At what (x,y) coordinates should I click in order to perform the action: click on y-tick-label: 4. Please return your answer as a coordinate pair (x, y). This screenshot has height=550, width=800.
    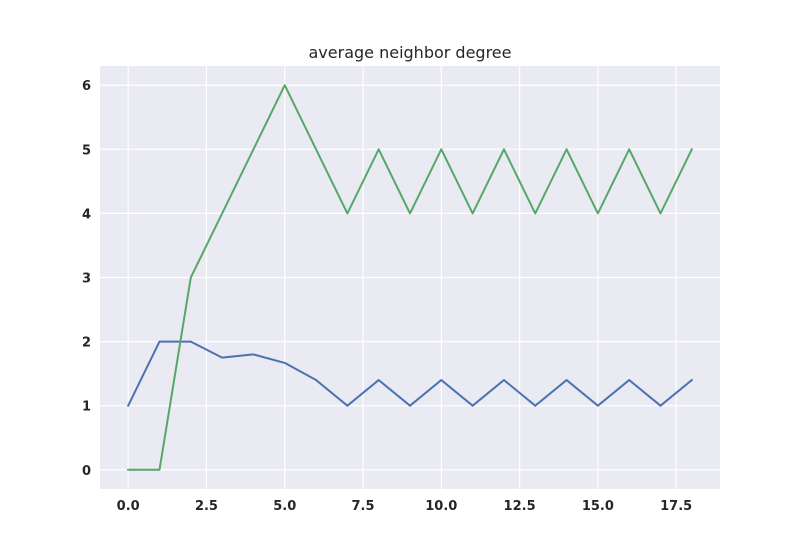
    Looking at the image, I should click on (86, 214).